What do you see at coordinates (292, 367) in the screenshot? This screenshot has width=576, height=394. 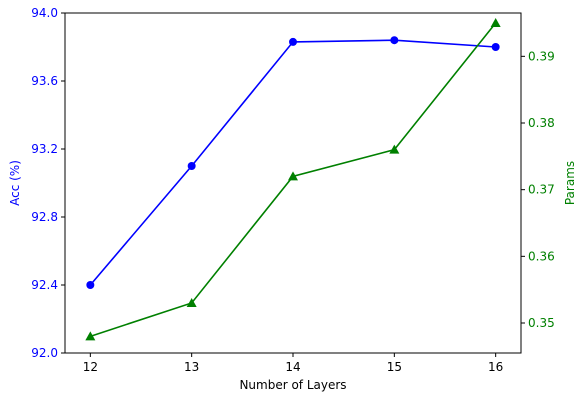 I see `x-tick-label: 14` at bounding box center [292, 367].